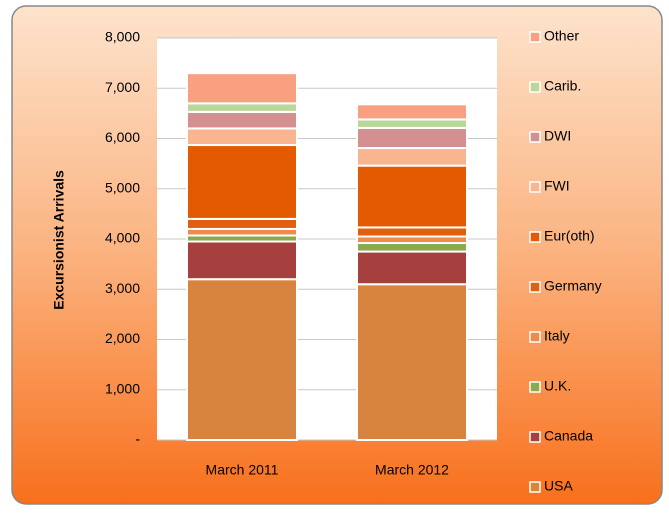 This screenshot has width=669, height=513. I want to click on legend-label: Canada, so click(568, 436).